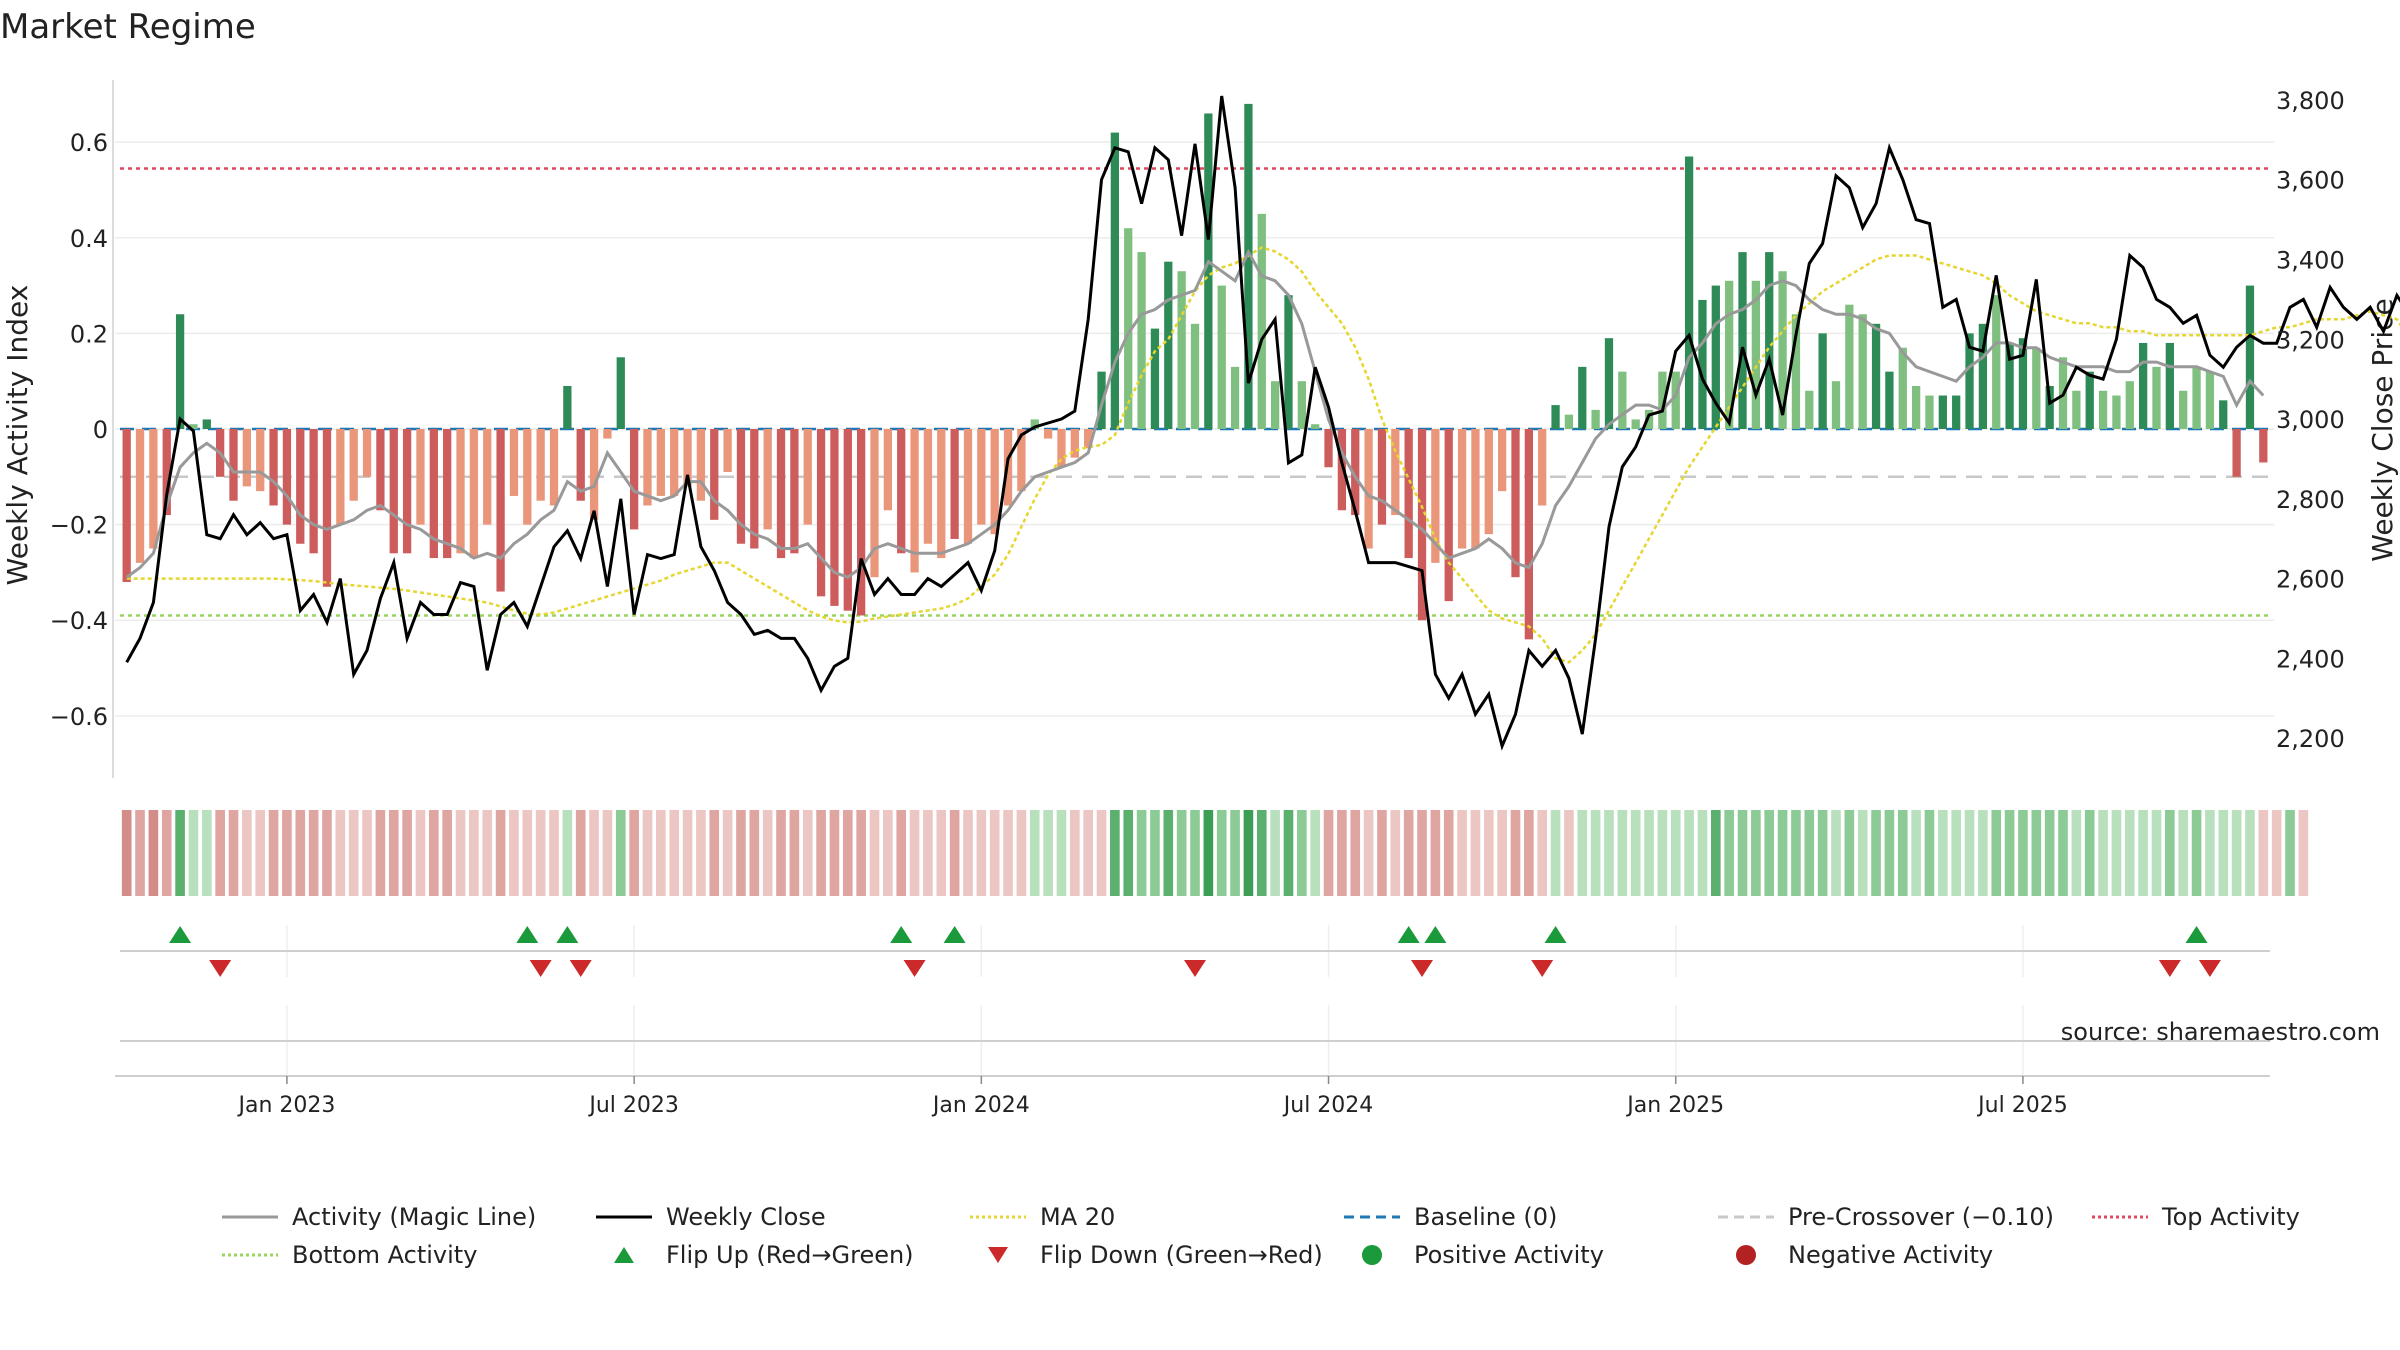 The width and height of the screenshot is (2400, 1350). I want to click on left-tick-label: −0.4, so click(79, 621).